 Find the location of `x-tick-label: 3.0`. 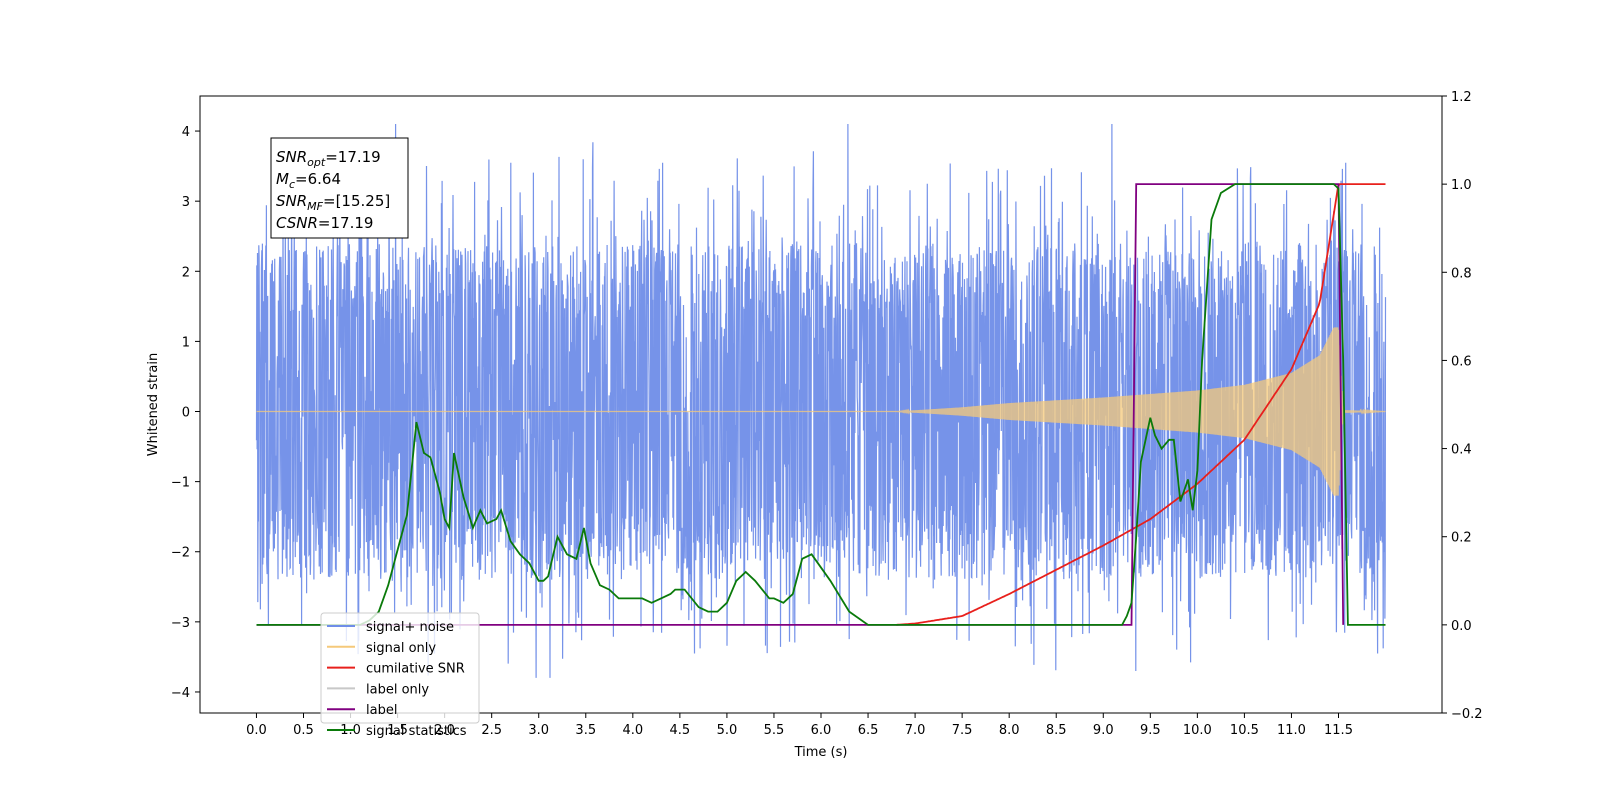

x-tick-label: 3.0 is located at coordinates (538, 730).